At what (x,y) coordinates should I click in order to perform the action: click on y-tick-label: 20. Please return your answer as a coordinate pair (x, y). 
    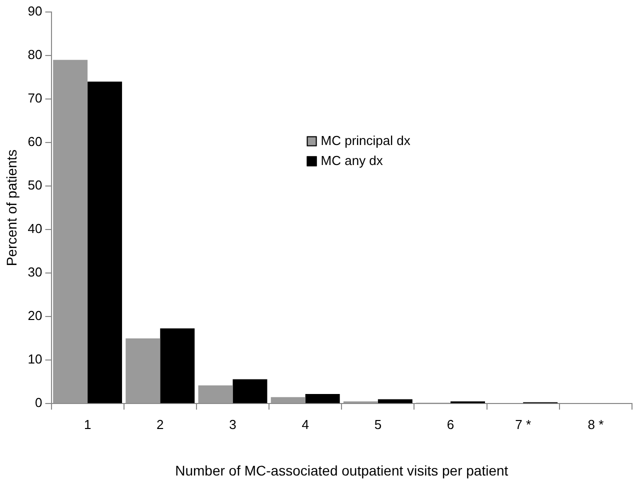
    Looking at the image, I should click on (35, 316).